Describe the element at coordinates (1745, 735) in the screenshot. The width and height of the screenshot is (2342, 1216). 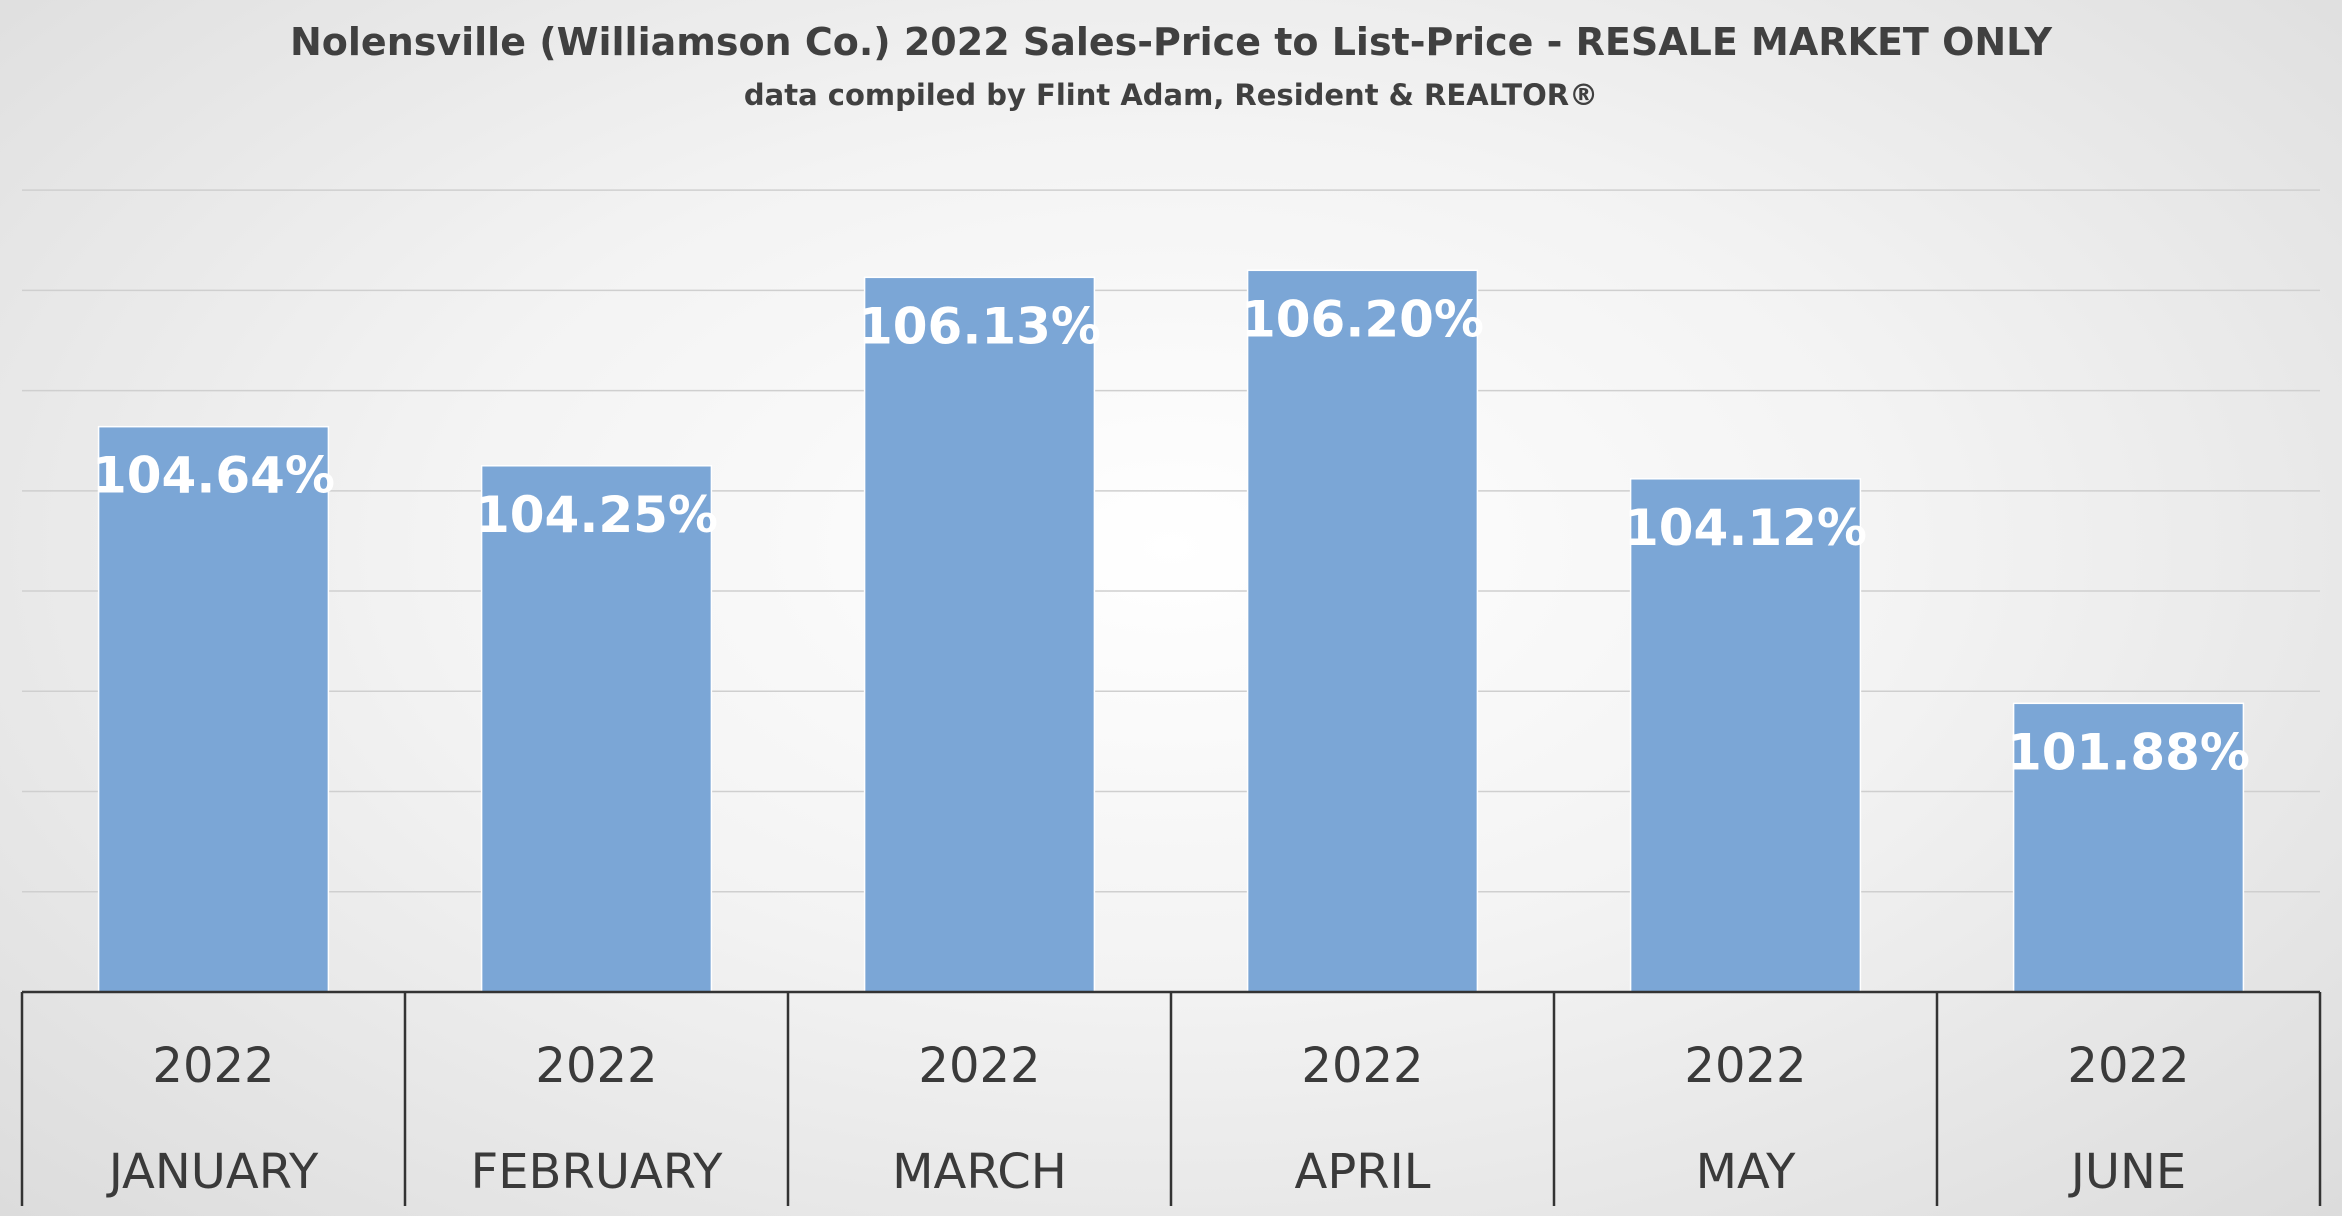
I see `bar-may` at that location.